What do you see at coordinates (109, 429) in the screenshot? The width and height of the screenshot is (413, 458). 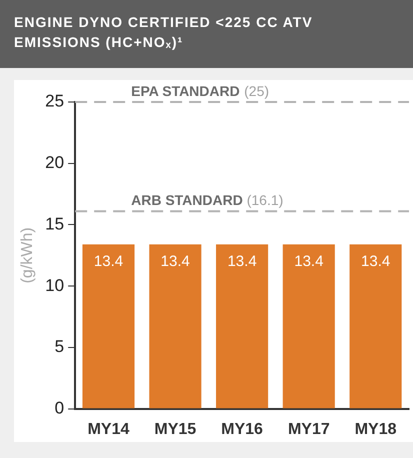 I see `x-tick-label: MY14` at bounding box center [109, 429].